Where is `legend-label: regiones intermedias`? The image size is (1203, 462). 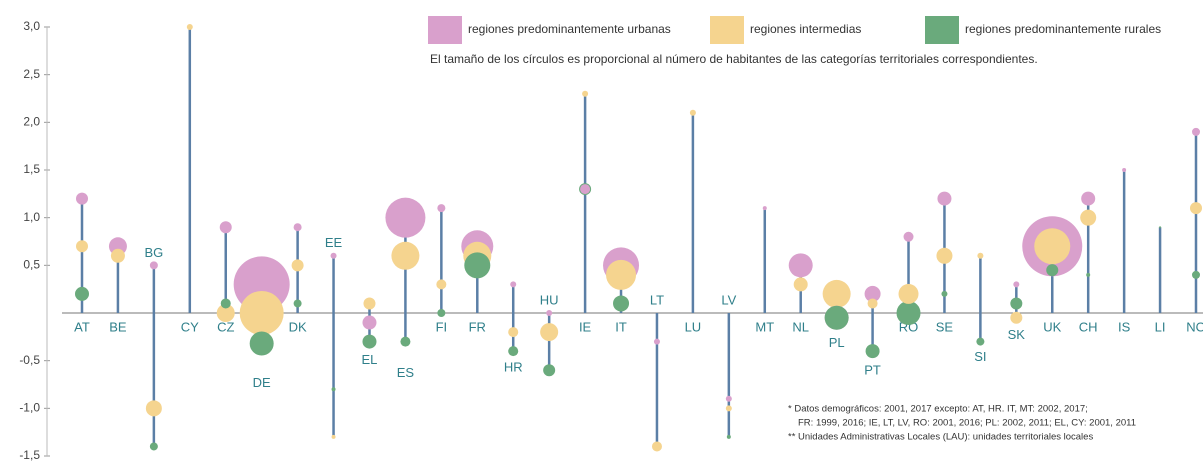
legend-label: regiones intermedias is located at coordinates (805, 29).